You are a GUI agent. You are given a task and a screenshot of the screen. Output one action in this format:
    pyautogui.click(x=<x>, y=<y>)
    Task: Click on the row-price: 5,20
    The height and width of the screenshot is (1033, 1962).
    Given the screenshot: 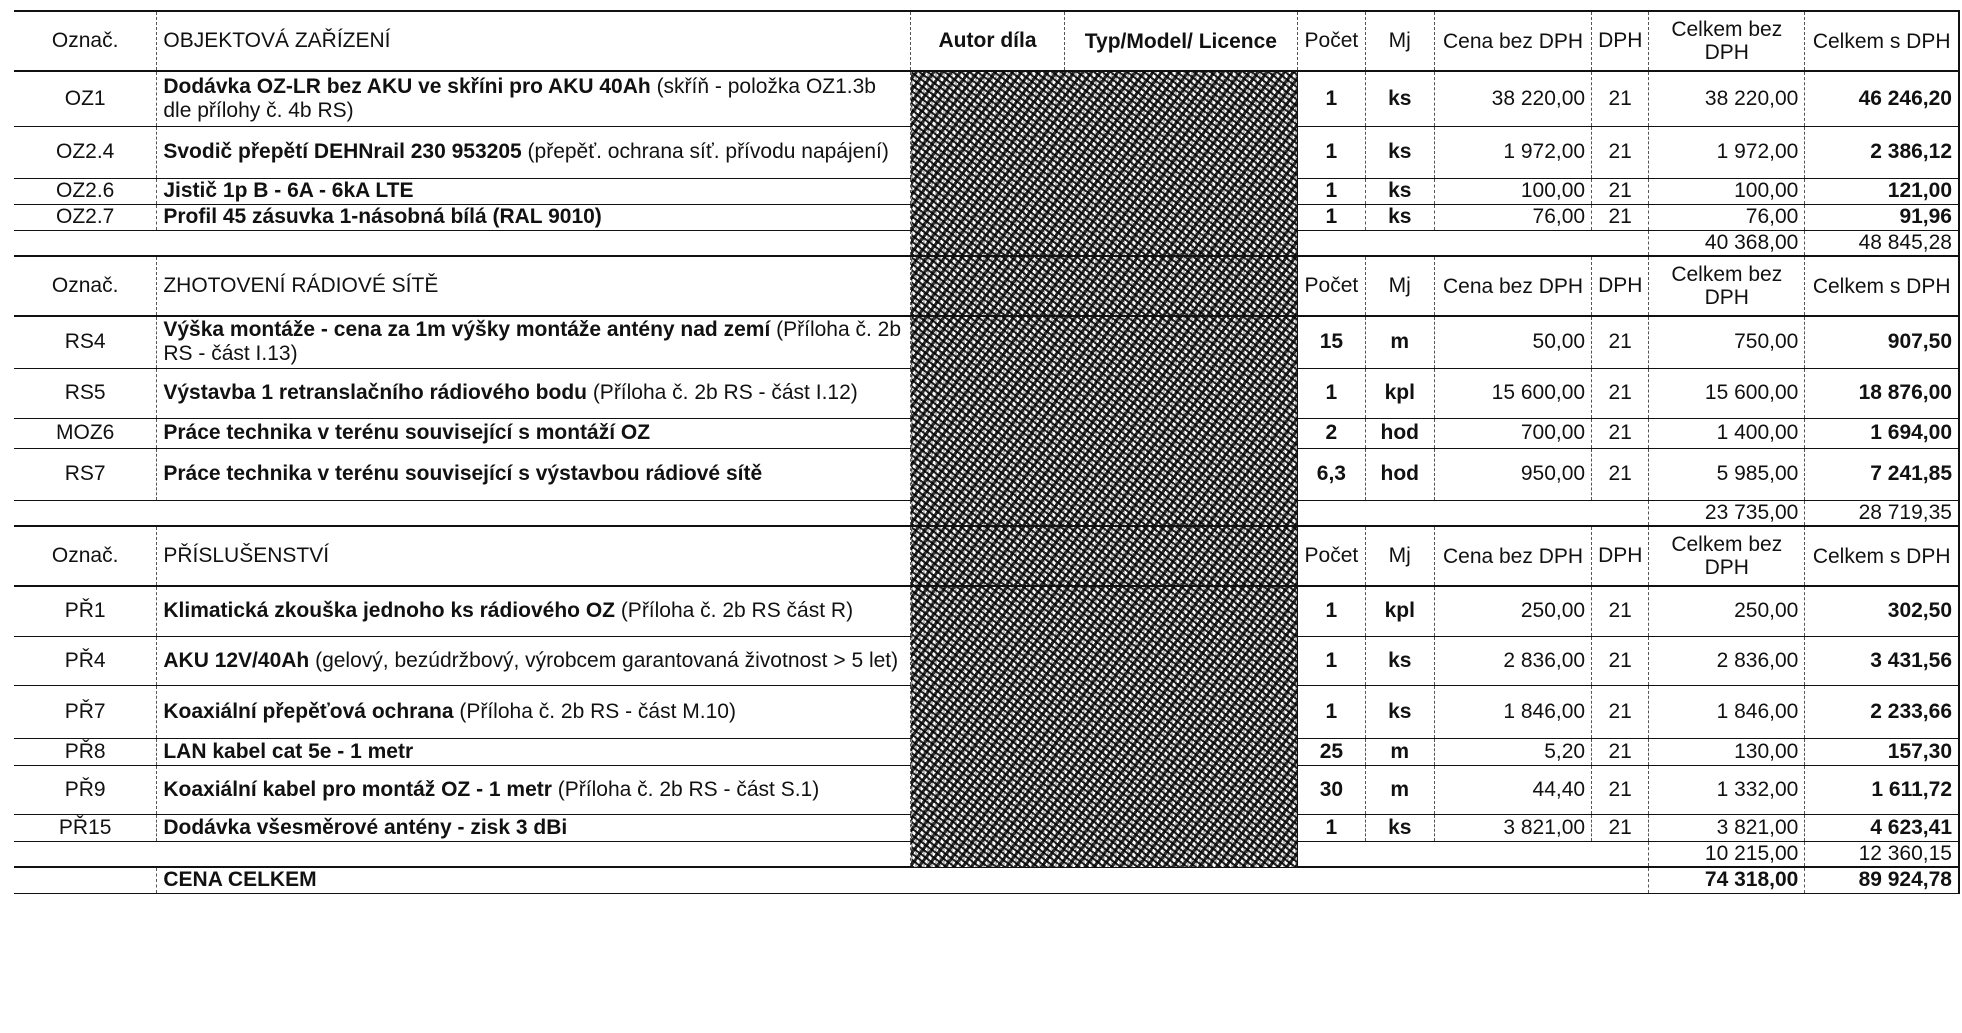 What is the action you would take?
    pyautogui.click(x=1513, y=752)
    